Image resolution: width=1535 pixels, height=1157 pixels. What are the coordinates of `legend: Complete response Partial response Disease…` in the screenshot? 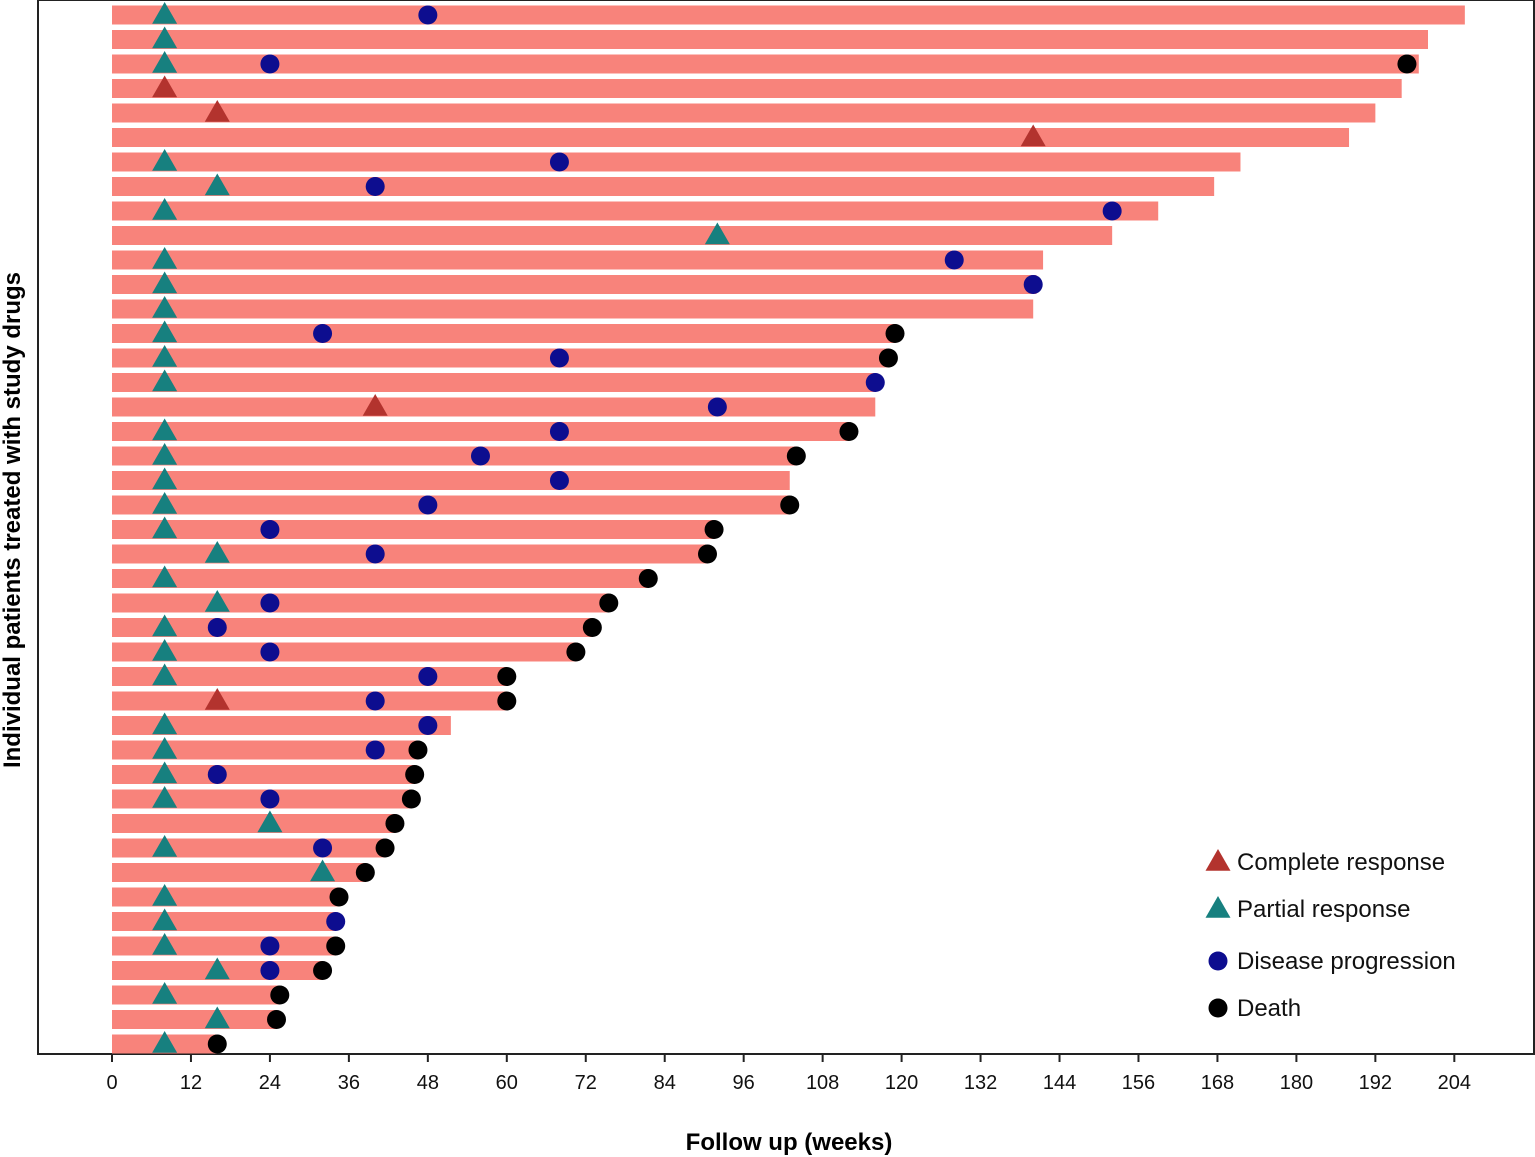 It's located at (1330, 935).